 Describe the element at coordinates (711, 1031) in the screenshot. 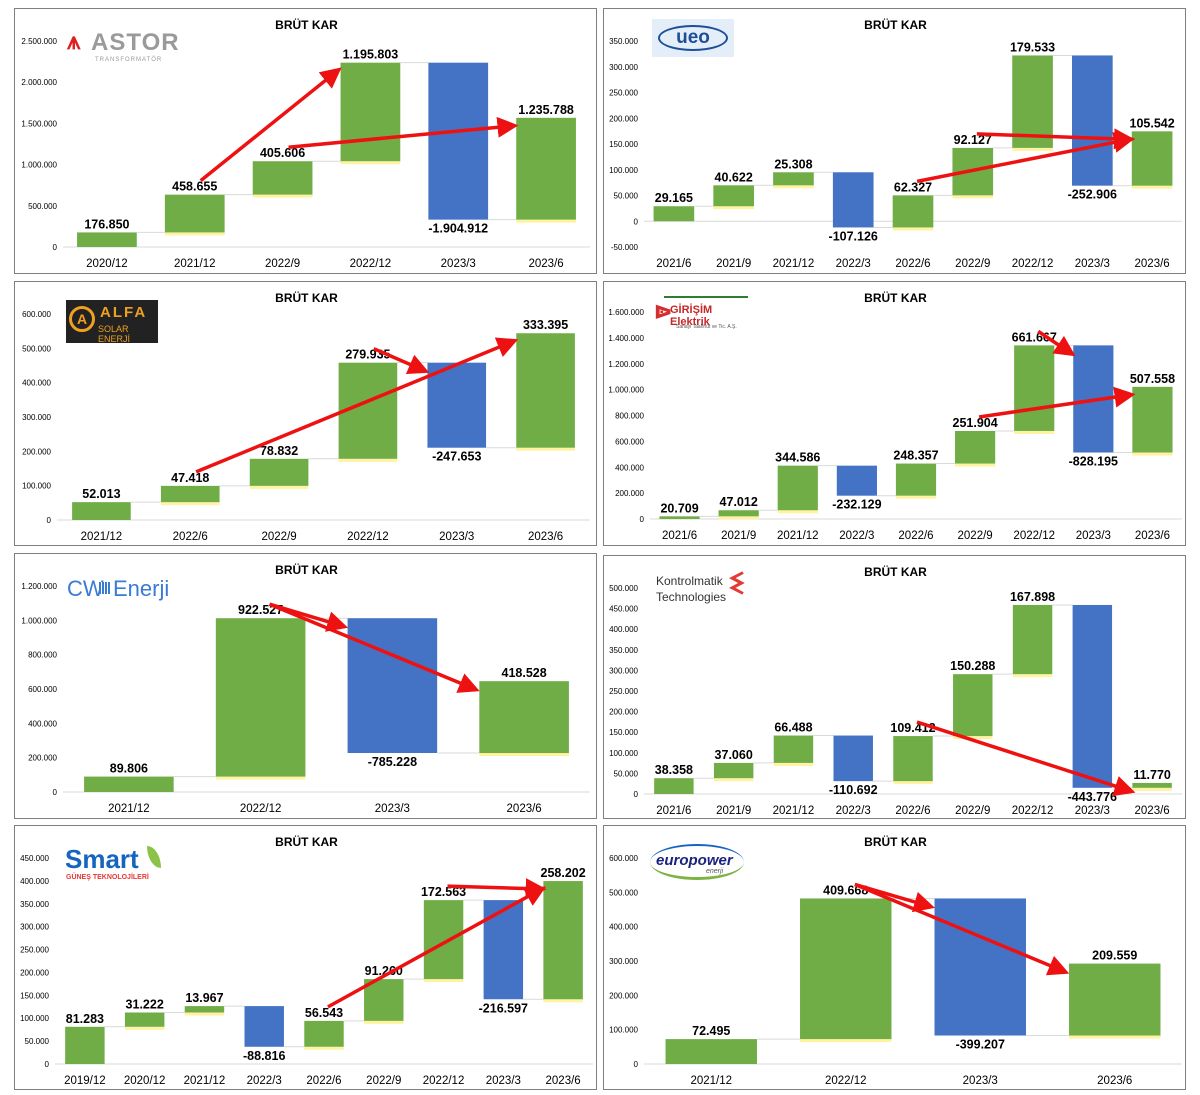

I see `data-label: 72.495` at that location.